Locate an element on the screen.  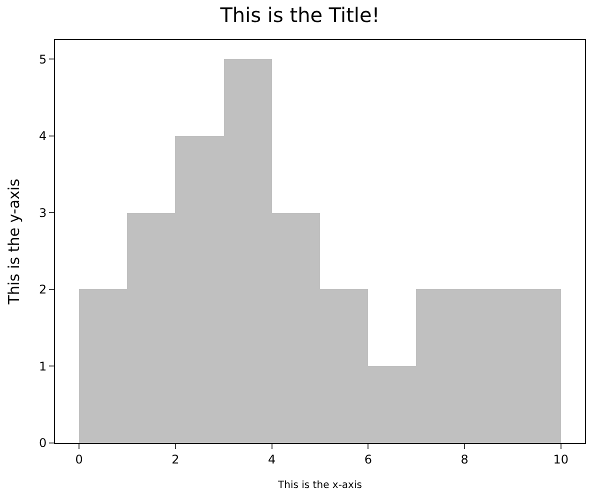
y-tick-label: 4 is located at coordinates (42, 136).